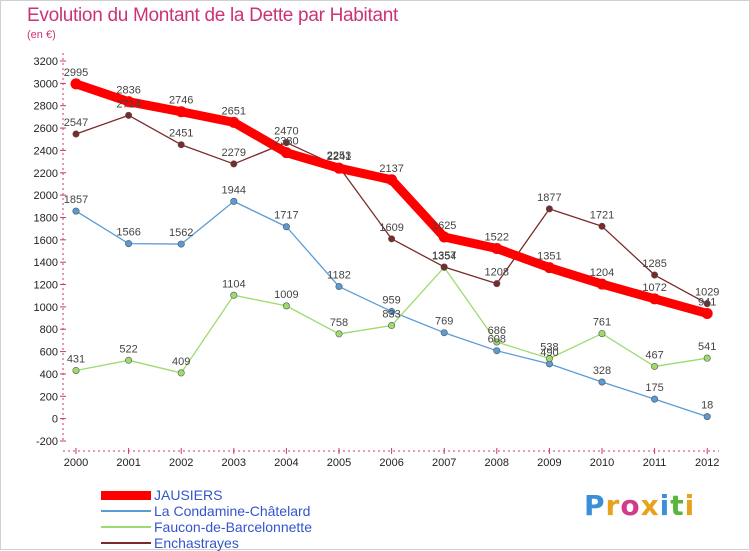 Image resolution: width=750 pixels, height=551 pixels. I want to click on y-tick-label: 600, so click(49, 353).